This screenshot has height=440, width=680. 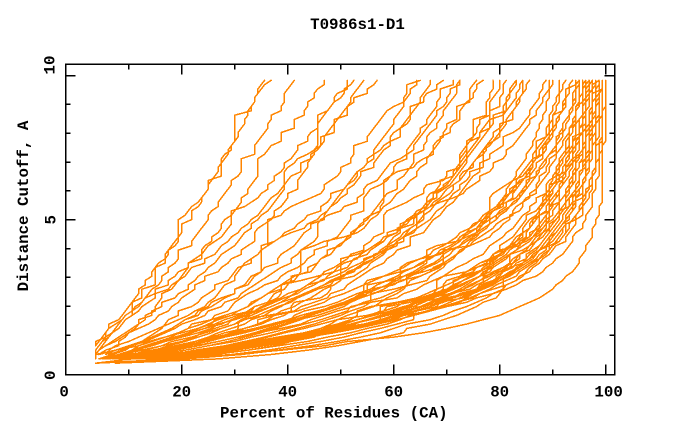 What do you see at coordinates (181, 393) in the screenshot?
I see `svg-text: 20` at bounding box center [181, 393].